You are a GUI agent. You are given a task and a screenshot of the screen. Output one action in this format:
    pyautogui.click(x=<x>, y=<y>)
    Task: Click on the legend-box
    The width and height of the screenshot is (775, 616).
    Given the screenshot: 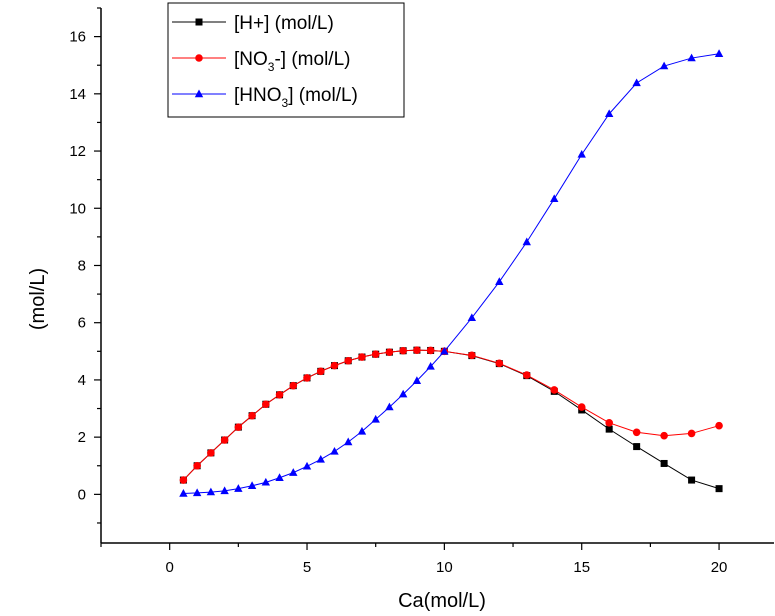 What is the action you would take?
    pyautogui.click(x=286, y=60)
    